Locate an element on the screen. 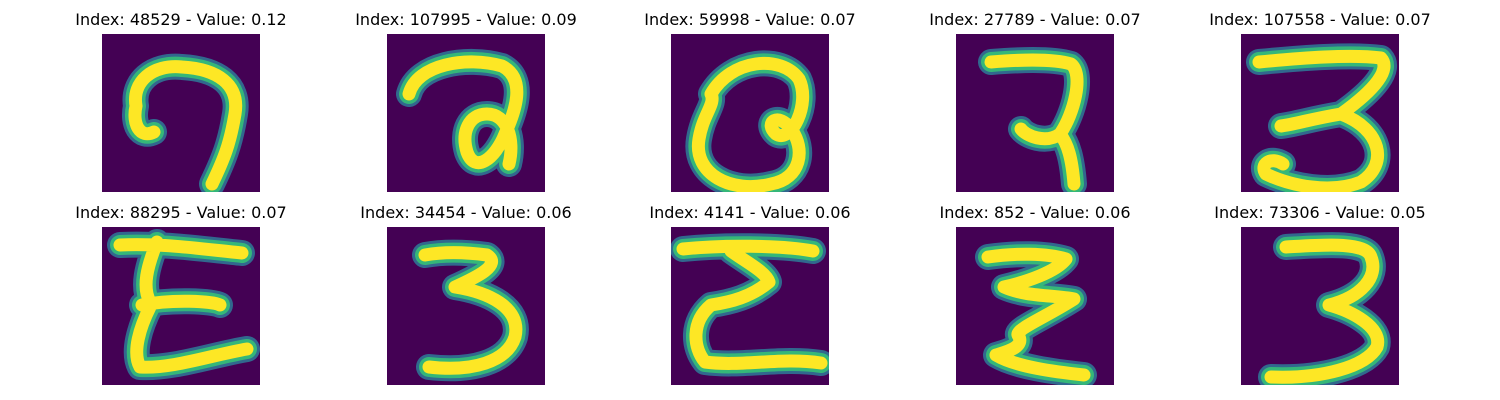 Image resolution: width=1500 pixels, height=400 pixels. panel-title: Index: 4141 - Value: 0.06 is located at coordinates (750, 212).